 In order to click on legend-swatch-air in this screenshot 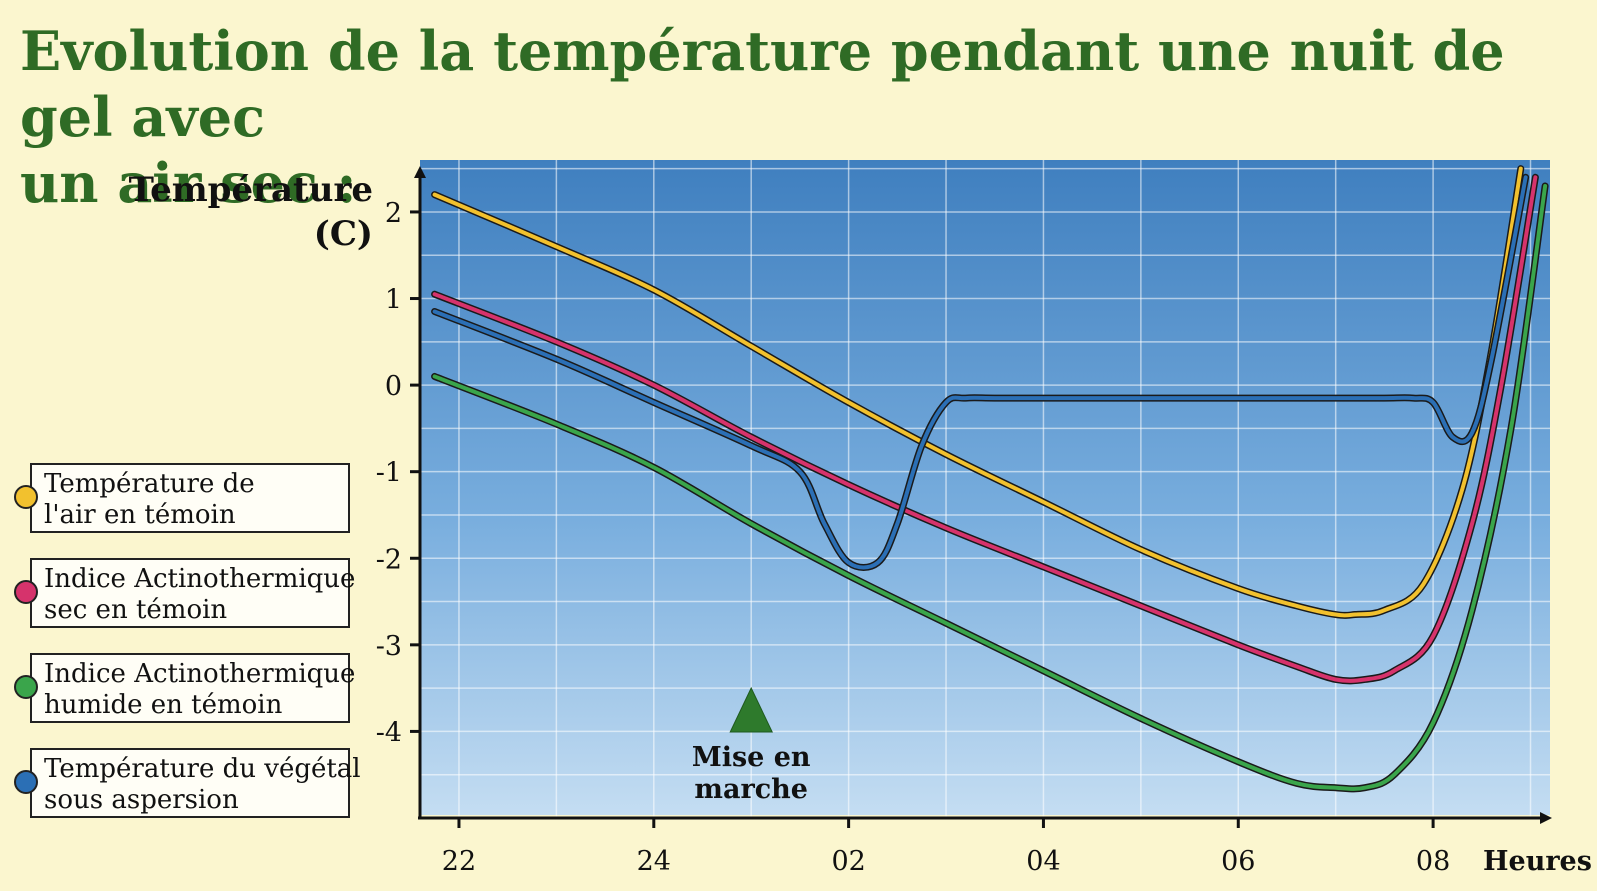, I will do `click(26, 497)`.